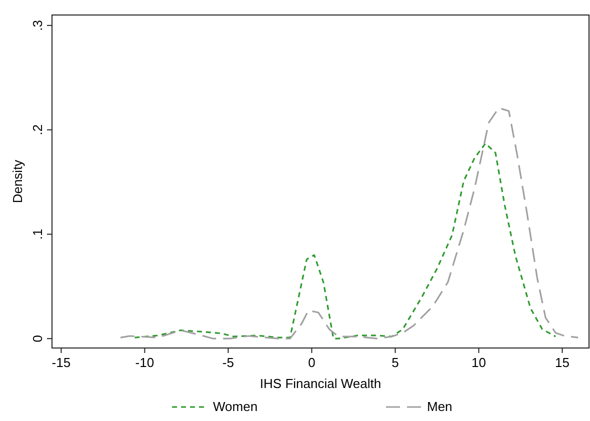  What do you see at coordinates (562, 362) in the screenshot?
I see `x-tick-label: 15` at bounding box center [562, 362].